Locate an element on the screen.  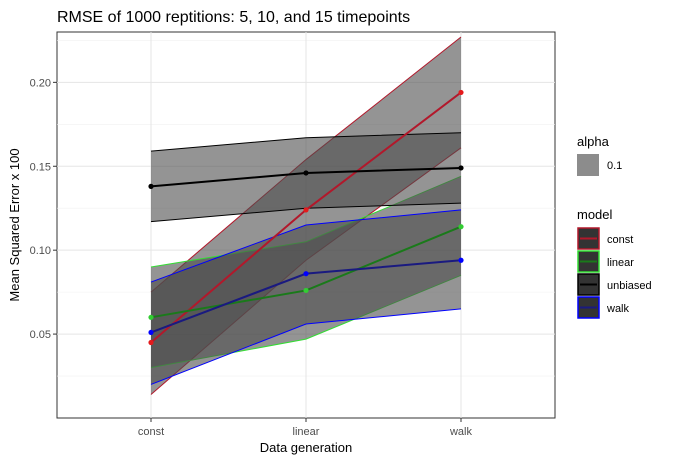
y-tick-label: 0.20 is located at coordinates (40, 83).